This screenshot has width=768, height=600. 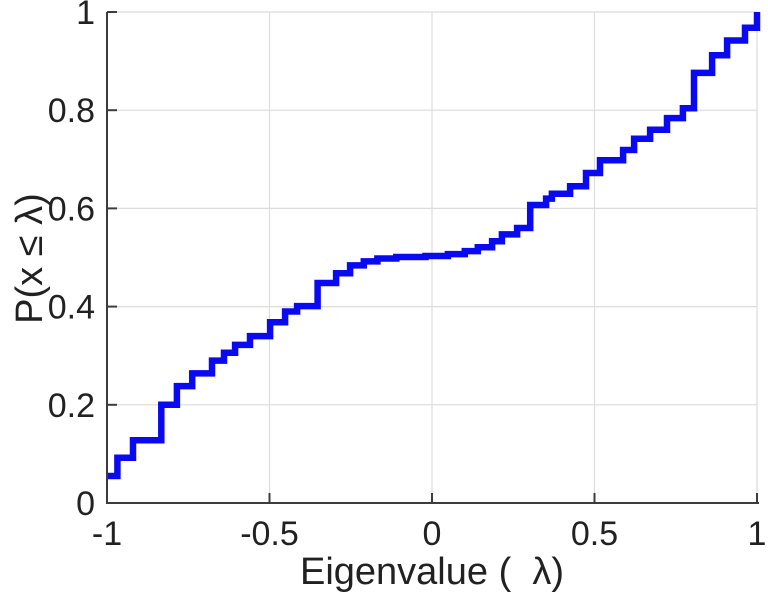 What do you see at coordinates (85, 504) in the screenshot?
I see `y-tick-label: 0` at bounding box center [85, 504].